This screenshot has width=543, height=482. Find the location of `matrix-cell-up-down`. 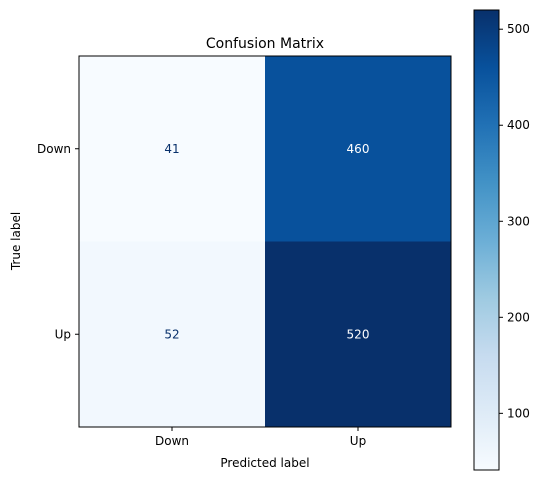

matrix-cell-up-down is located at coordinates (172, 334).